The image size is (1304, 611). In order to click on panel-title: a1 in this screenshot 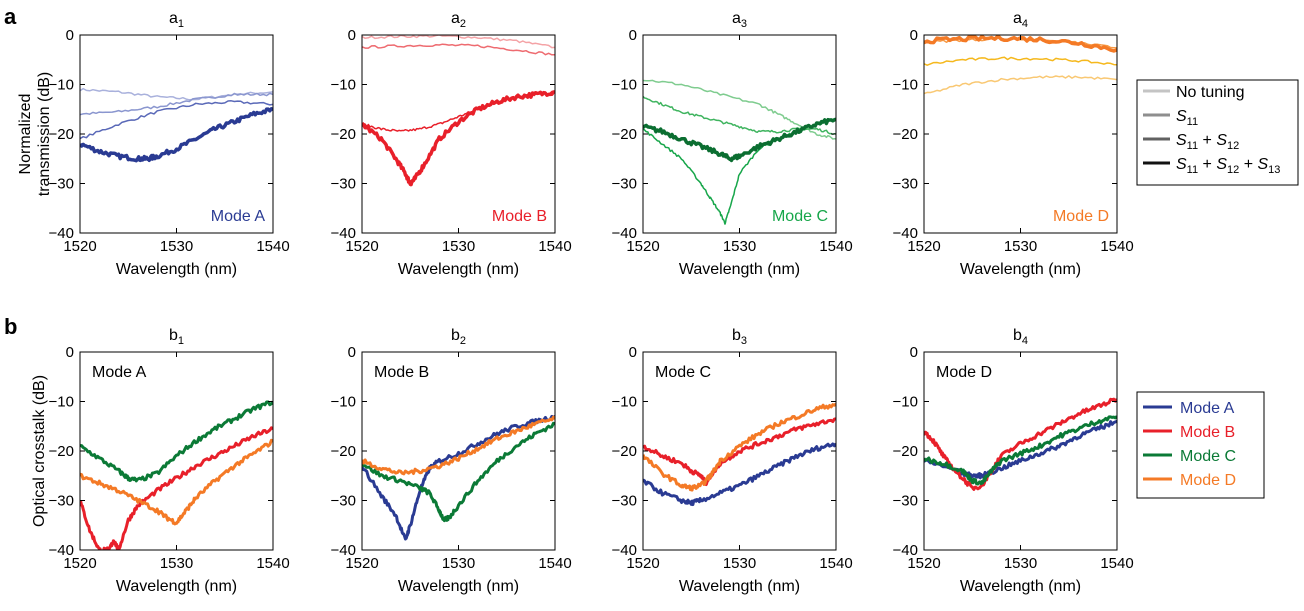, I will do `click(176, 20)`.